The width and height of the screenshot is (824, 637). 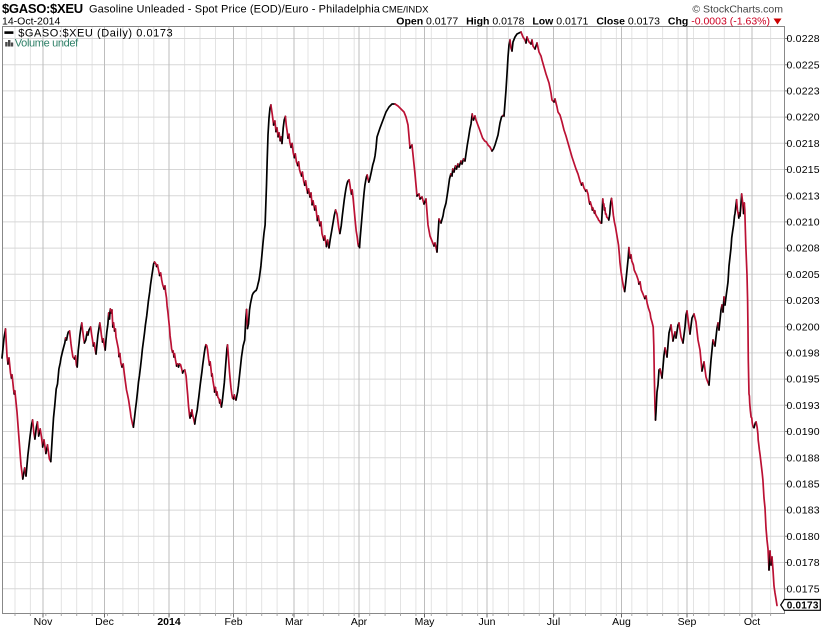 What do you see at coordinates (803, 118) in the screenshot?
I see `svg-text: 0.0220` at bounding box center [803, 118].